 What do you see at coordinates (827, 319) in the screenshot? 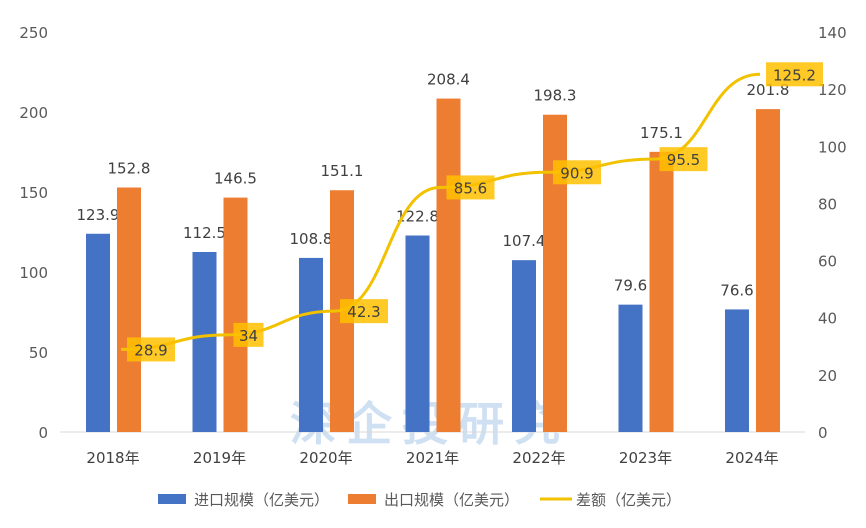
I see `y2-tick-label: 40` at bounding box center [827, 319].